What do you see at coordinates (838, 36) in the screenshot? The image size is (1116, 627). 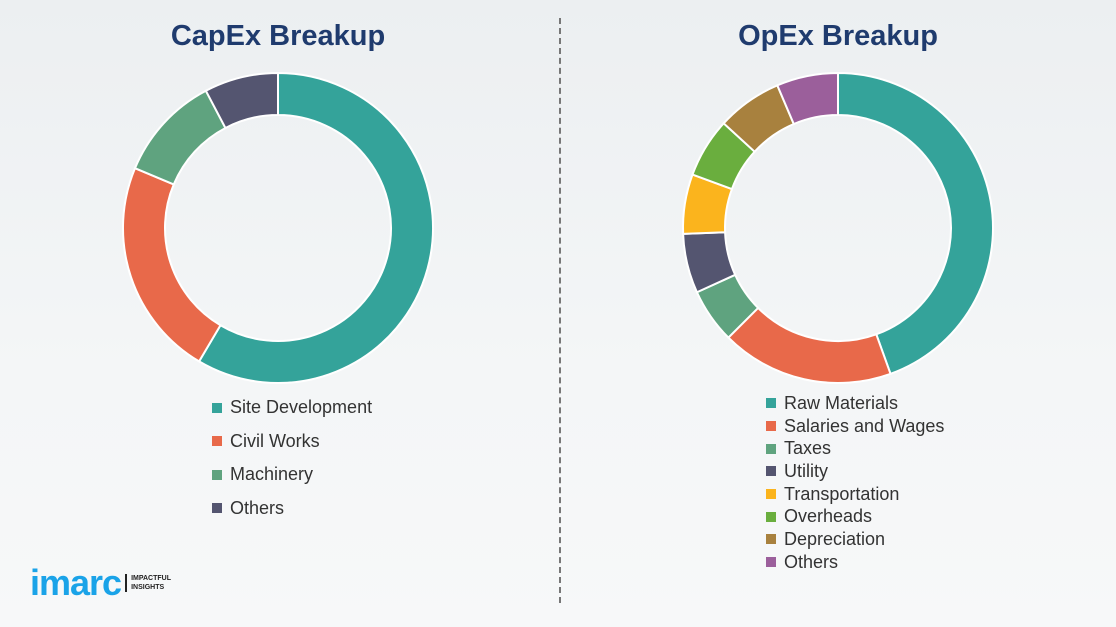 I see `opex-title: OpEx Breakup` at bounding box center [838, 36].